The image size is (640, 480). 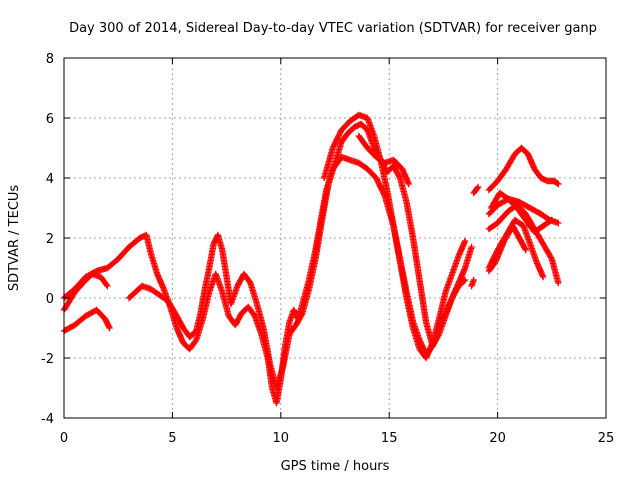 What do you see at coordinates (50, 179) in the screenshot?
I see `y-tick-label: 4` at bounding box center [50, 179].